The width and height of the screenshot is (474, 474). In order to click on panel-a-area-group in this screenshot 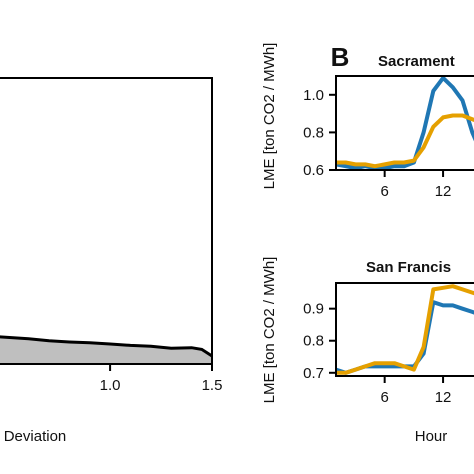, I will do `click(106, 349)`.